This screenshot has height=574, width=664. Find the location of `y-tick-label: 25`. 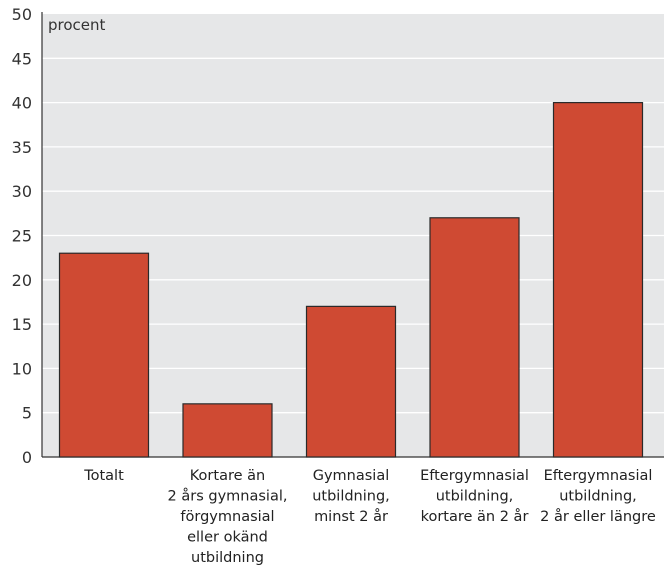

y-tick-label: 25 is located at coordinates (22, 236).